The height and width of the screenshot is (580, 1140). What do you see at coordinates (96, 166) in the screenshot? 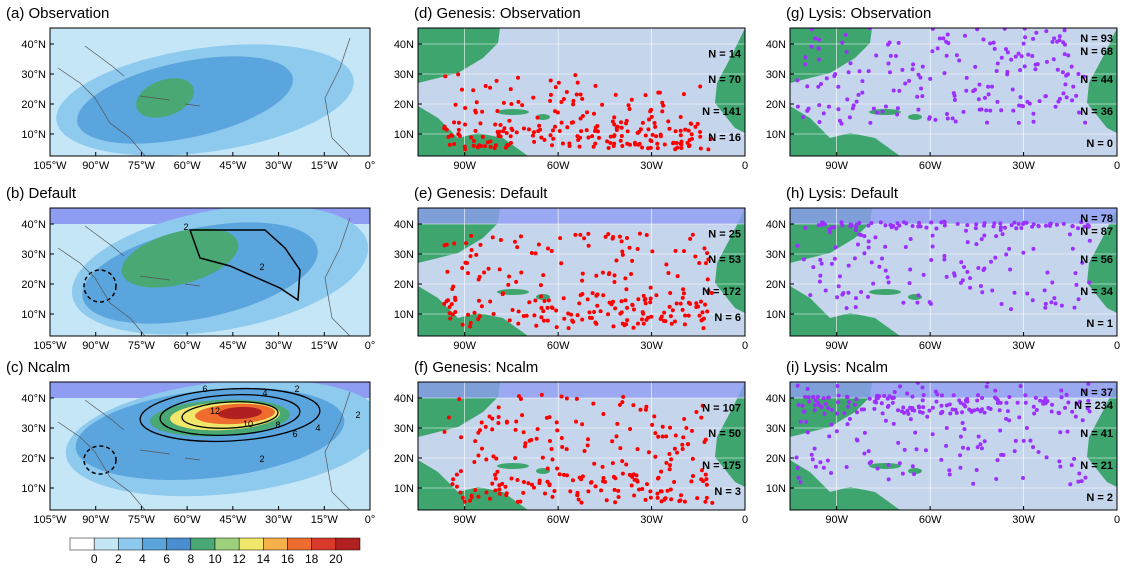
I see `lon-tick-label: 90°W` at bounding box center [96, 166].